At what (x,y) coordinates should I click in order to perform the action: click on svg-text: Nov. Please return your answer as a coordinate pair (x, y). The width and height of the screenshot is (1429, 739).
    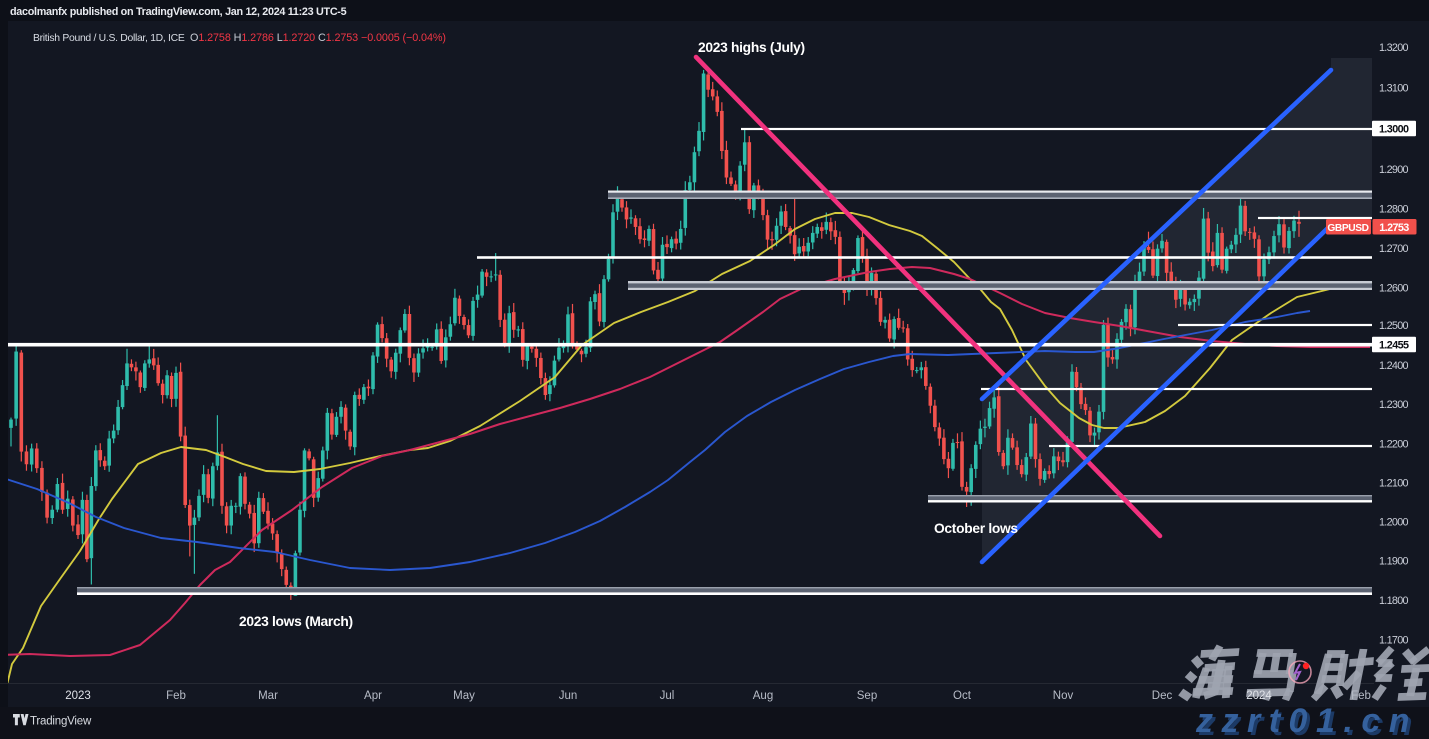
    Looking at the image, I should click on (1063, 696).